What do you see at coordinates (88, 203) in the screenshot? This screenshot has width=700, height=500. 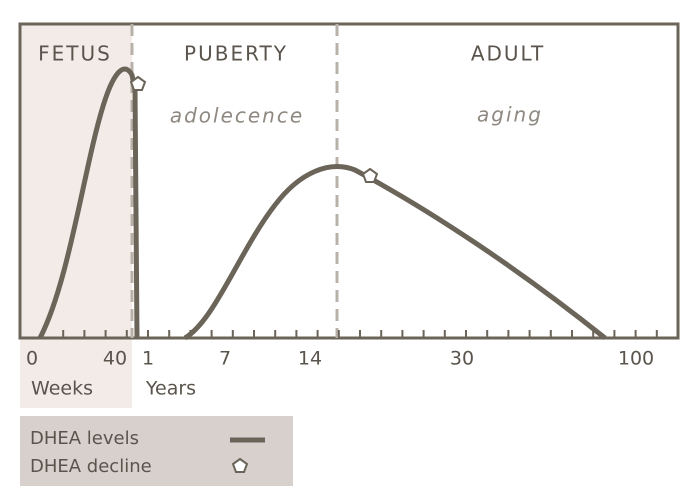 I see `dhea-curve` at bounding box center [88, 203].